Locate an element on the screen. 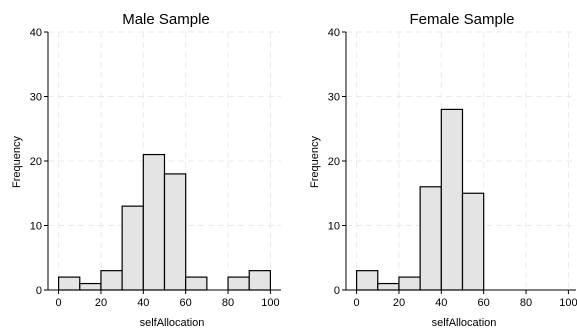 Image resolution: width=577 pixels, height=333 pixels. x-tick-label-female-3: 60 is located at coordinates (484, 303).